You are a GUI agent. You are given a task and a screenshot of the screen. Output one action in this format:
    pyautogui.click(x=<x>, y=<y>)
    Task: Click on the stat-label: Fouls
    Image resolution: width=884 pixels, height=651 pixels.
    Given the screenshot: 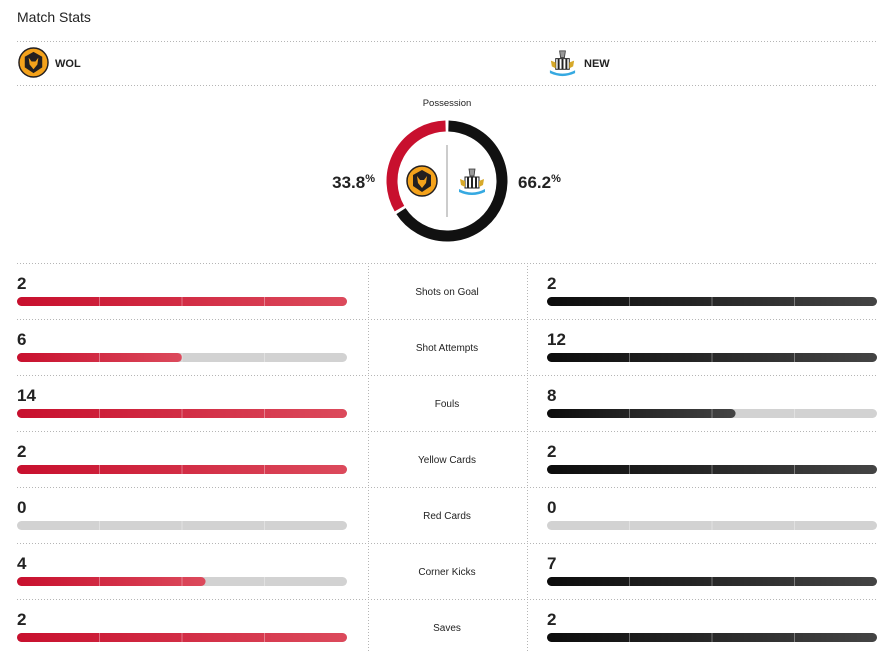 What is the action you would take?
    pyautogui.click(x=447, y=404)
    